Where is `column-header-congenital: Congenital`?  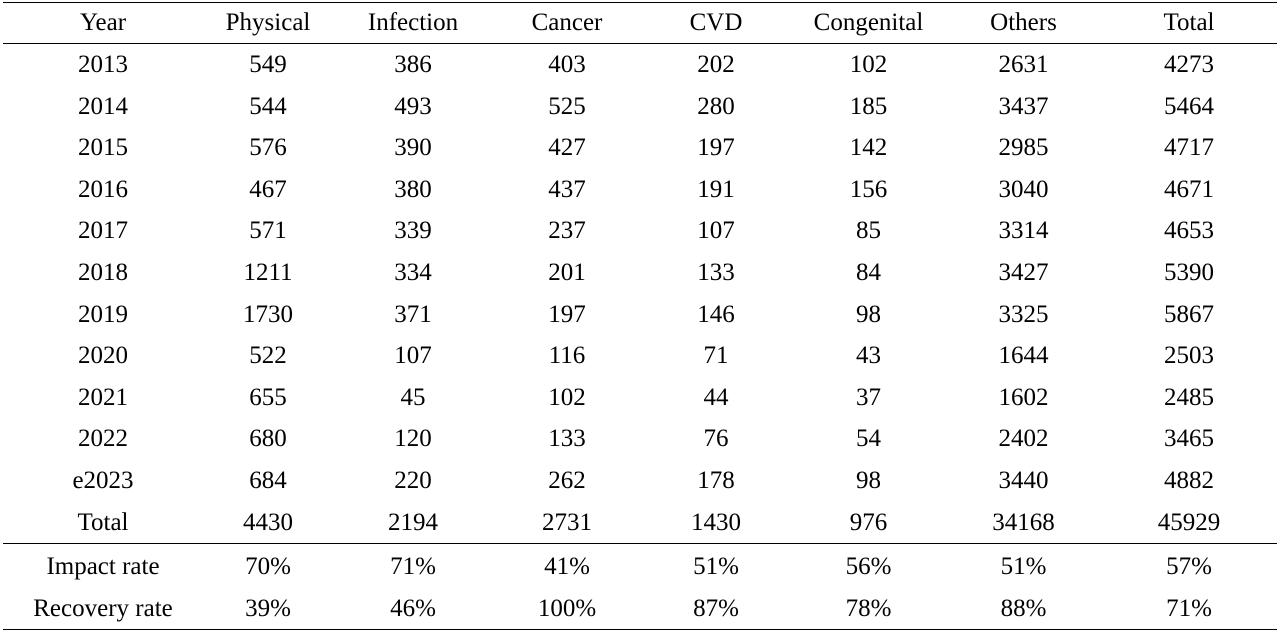 column-header-congenital: Congenital is located at coordinates (868, 22).